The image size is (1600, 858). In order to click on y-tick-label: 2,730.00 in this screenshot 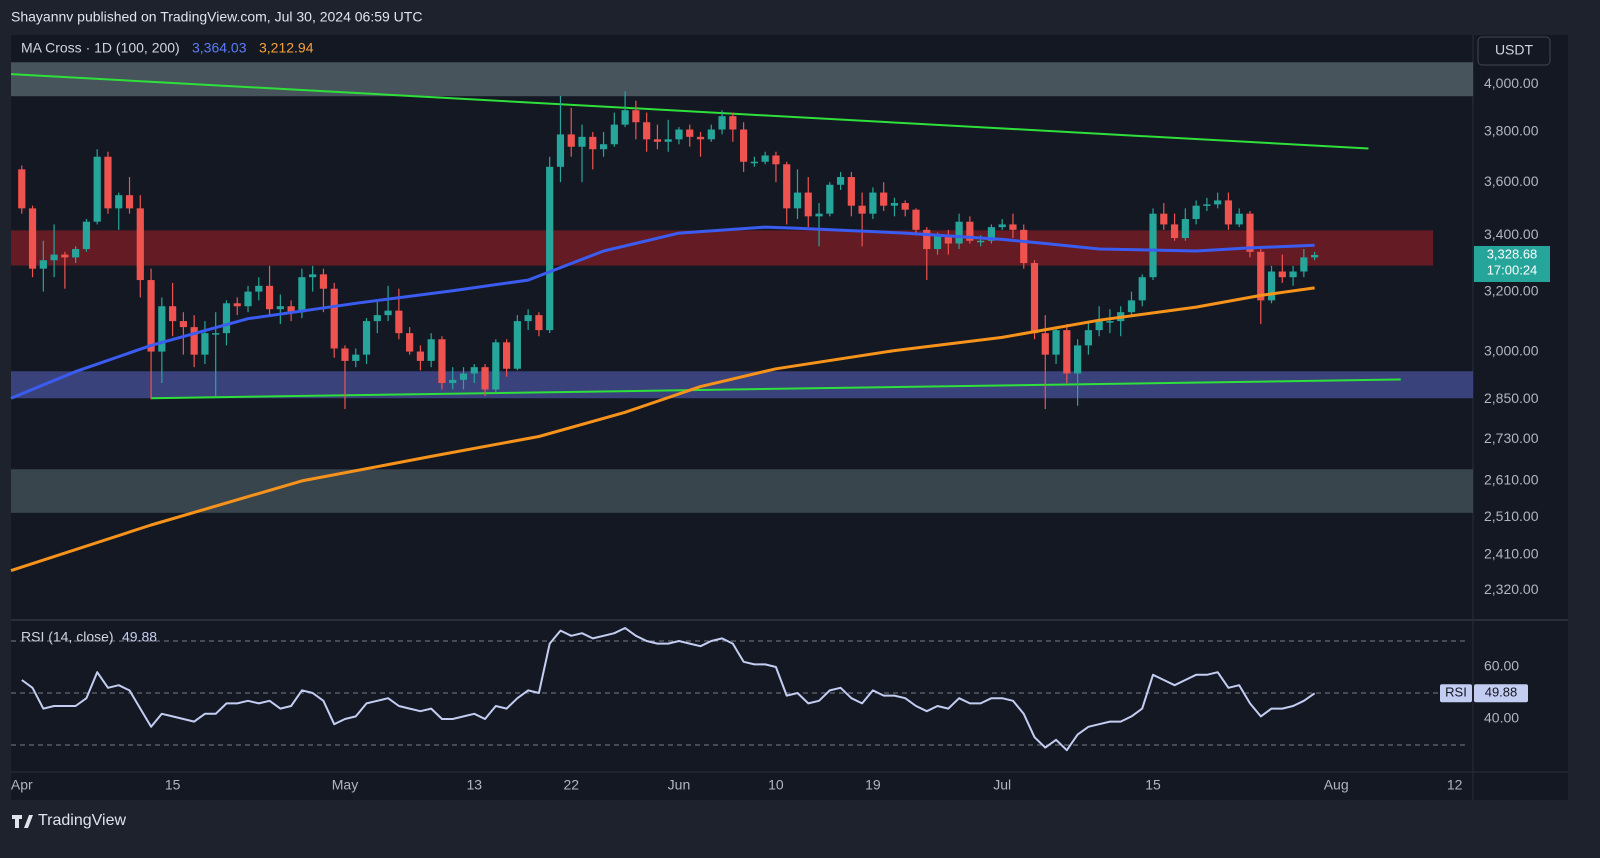, I will do `click(1511, 438)`.